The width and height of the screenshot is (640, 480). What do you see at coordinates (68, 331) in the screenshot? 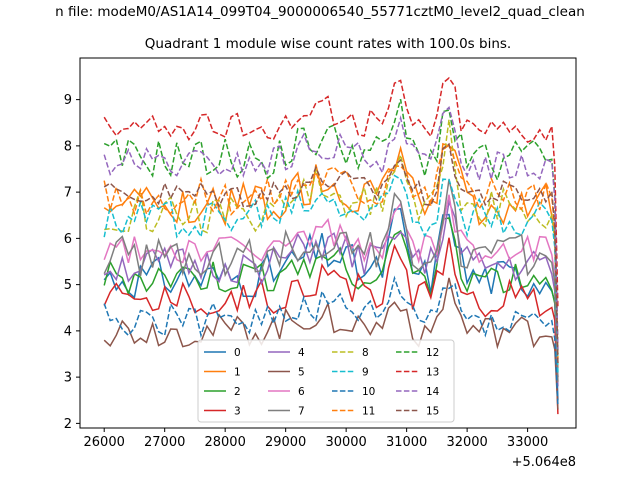
I see `y-tick-label: 4` at bounding box center [68, 331].